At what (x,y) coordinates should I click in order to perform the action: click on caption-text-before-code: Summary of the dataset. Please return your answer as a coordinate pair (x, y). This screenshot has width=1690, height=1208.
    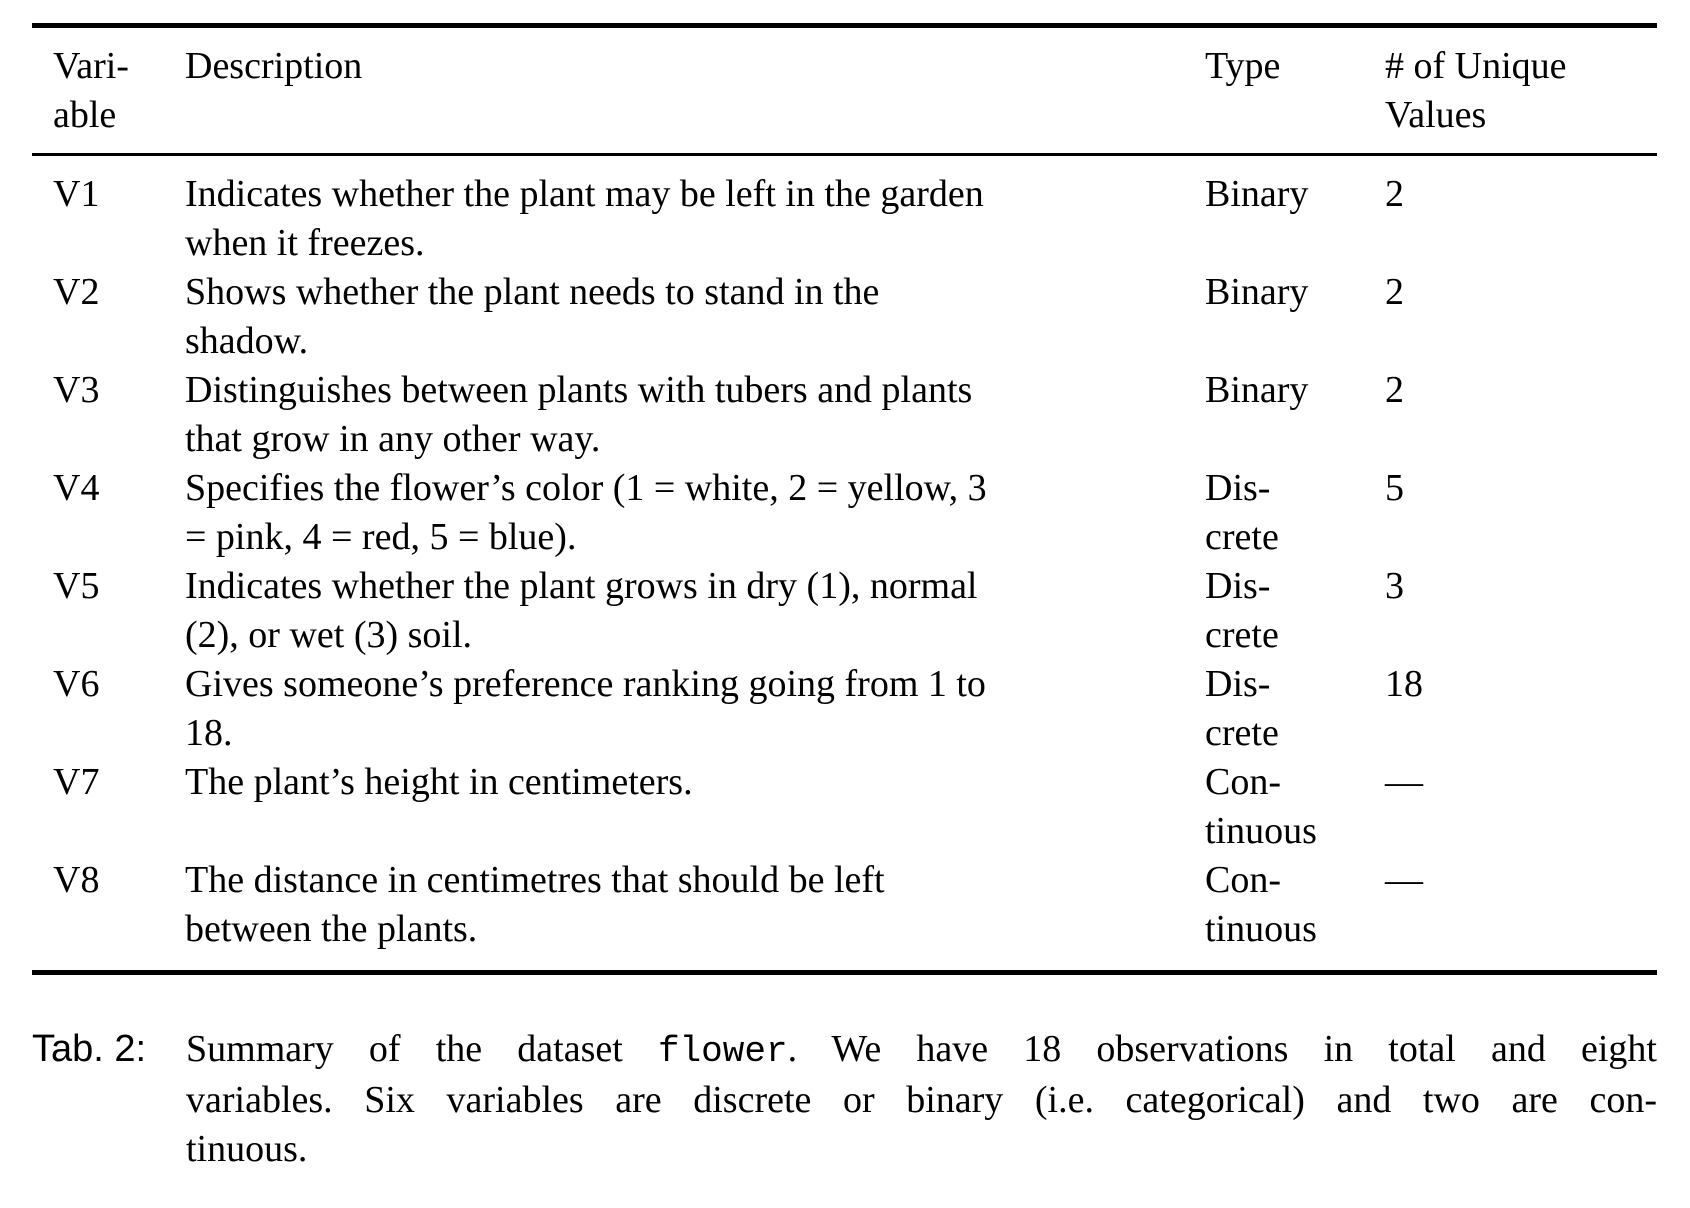
    Looking at the image, I should click on (422, 1049).